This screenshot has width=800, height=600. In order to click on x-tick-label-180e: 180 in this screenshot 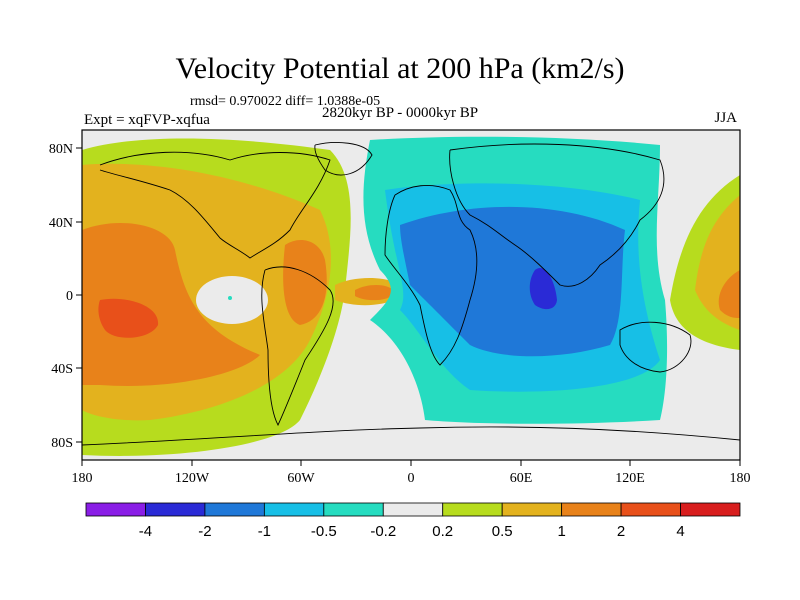, I will do `click(740, 478)`.